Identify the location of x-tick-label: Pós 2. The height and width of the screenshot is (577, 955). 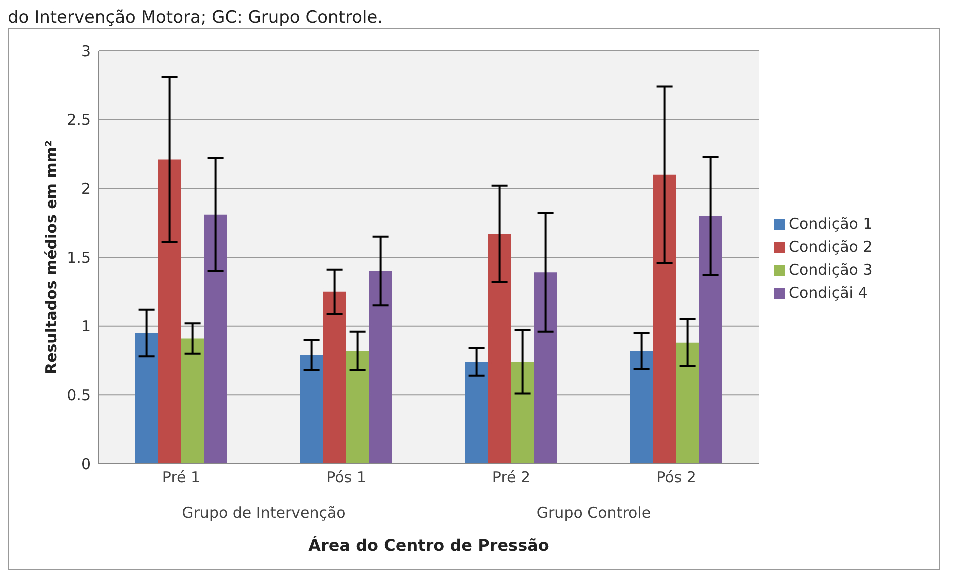
(676, 477).